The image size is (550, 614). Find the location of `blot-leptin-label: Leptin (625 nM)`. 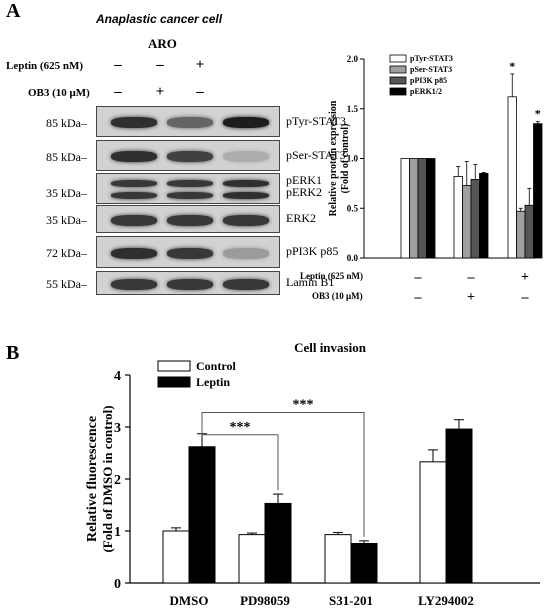

blot-leptin-label: Leptin (625 nM) is located at coordinates (44, 66).